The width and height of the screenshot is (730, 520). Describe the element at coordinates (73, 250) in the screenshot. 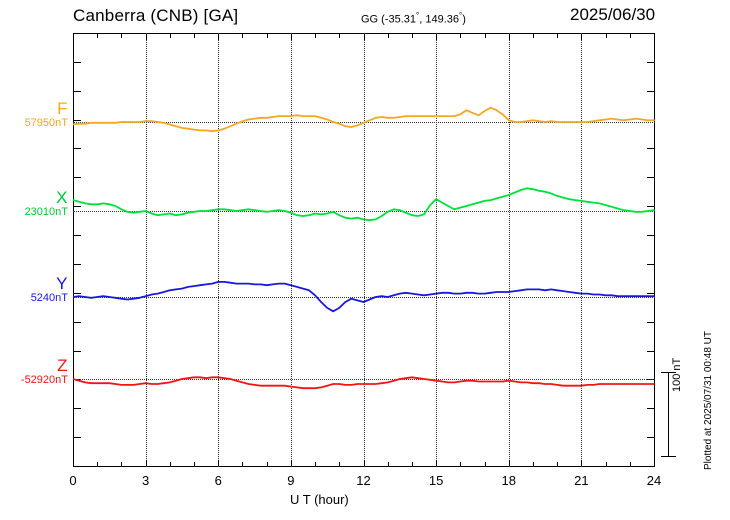

I see `axis-left` at that location.